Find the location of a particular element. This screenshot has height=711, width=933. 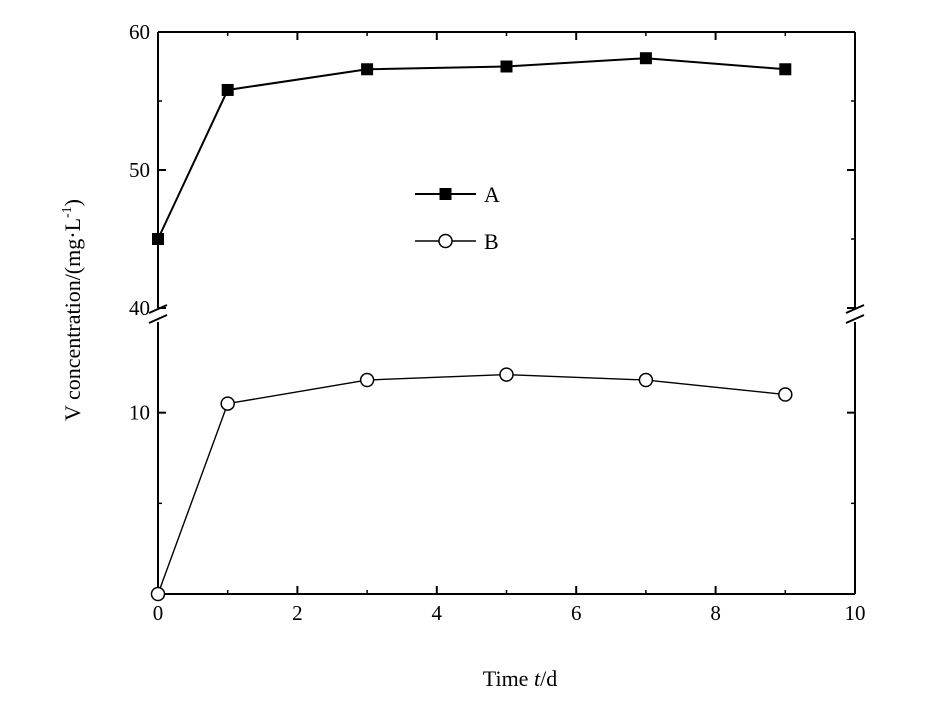

y-upper-tick-label: 50 is located at coordinates (139, 170).